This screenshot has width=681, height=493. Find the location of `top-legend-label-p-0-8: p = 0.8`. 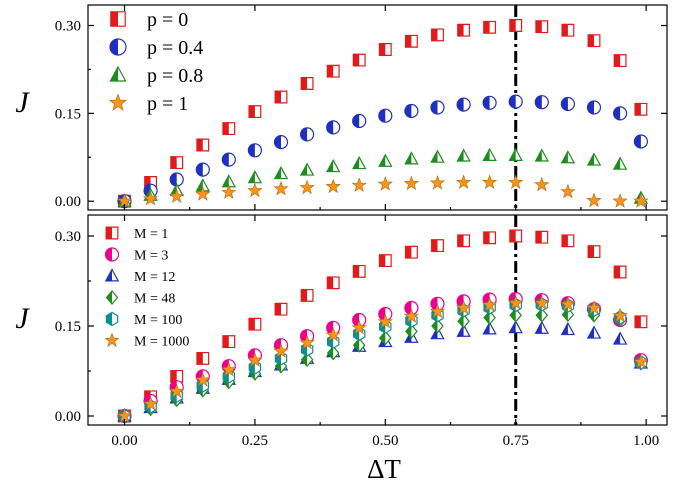

top-legend-label-p-0-8: p = 0.8 is located at coordinates (175, 76).